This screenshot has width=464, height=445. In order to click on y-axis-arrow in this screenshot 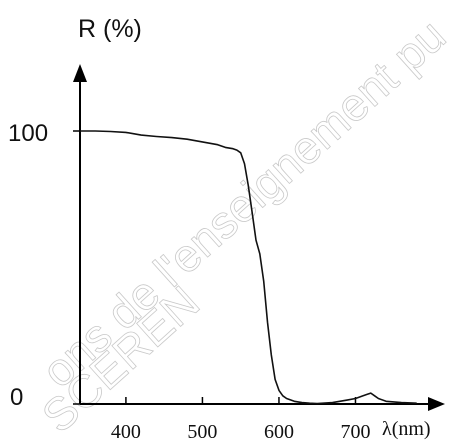, I will do `click(80, 73)`.